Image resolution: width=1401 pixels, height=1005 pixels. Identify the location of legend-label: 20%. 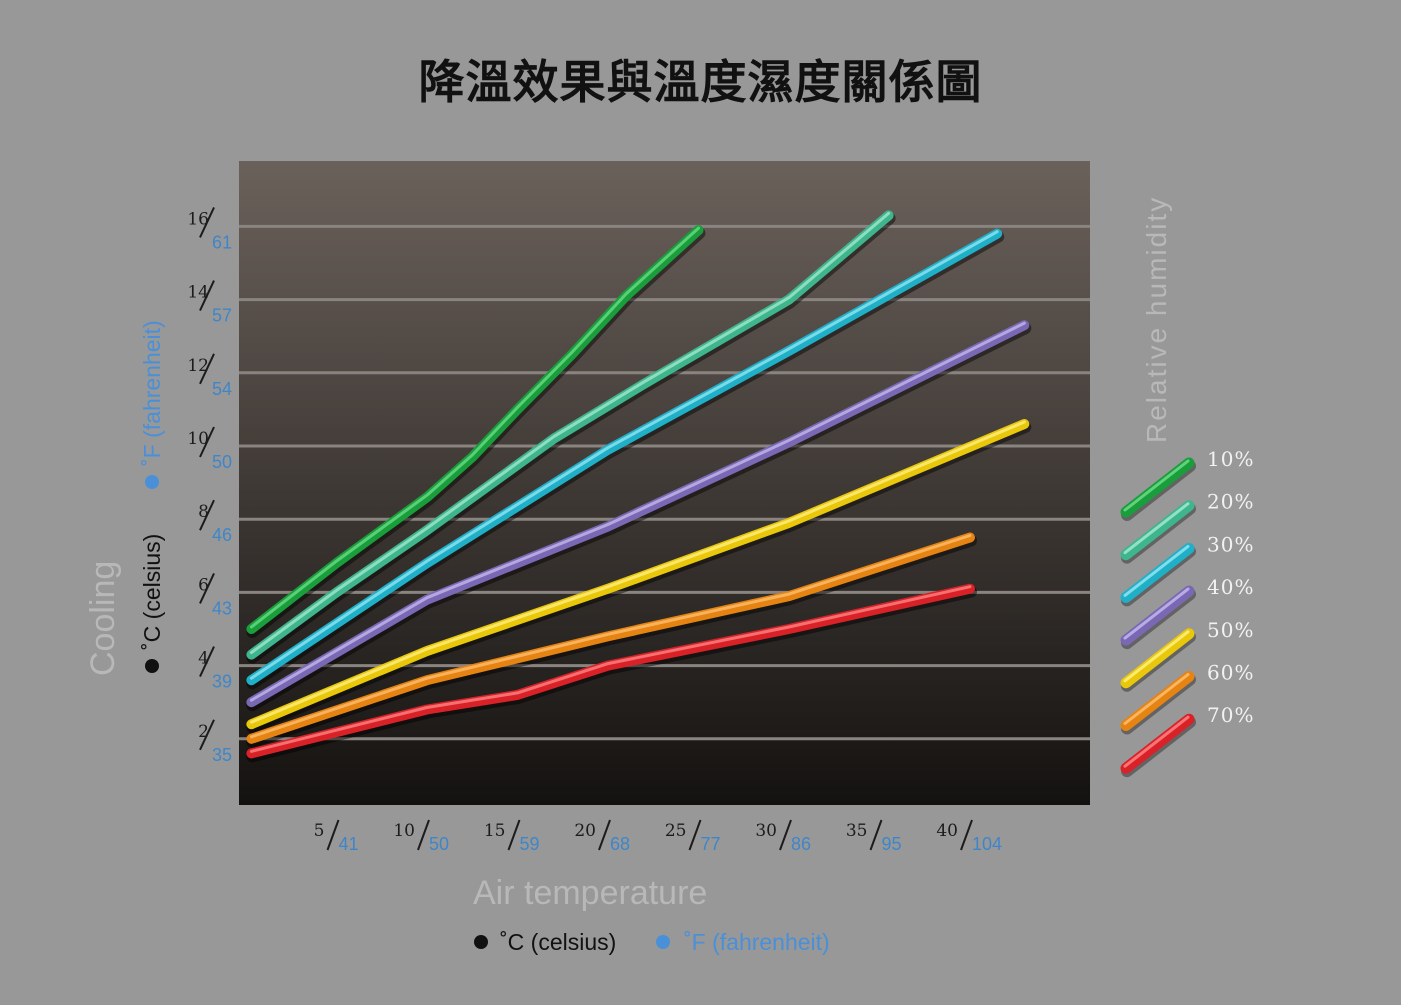
(1230, 502).